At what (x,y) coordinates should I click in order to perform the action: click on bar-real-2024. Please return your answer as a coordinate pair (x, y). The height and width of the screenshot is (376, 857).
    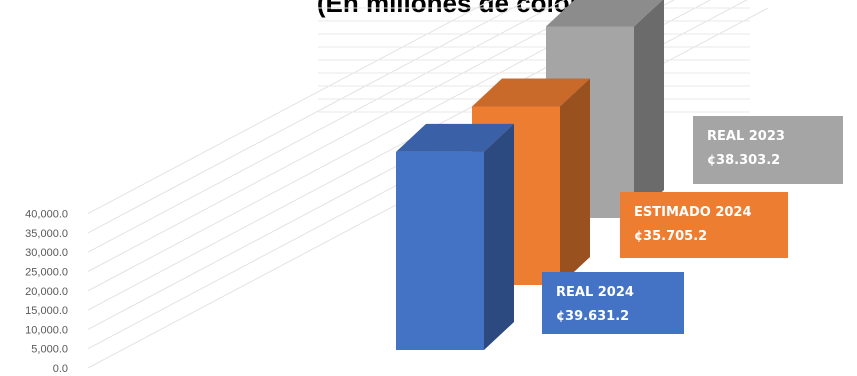
    Looking at the image, I should click on (455, 237).